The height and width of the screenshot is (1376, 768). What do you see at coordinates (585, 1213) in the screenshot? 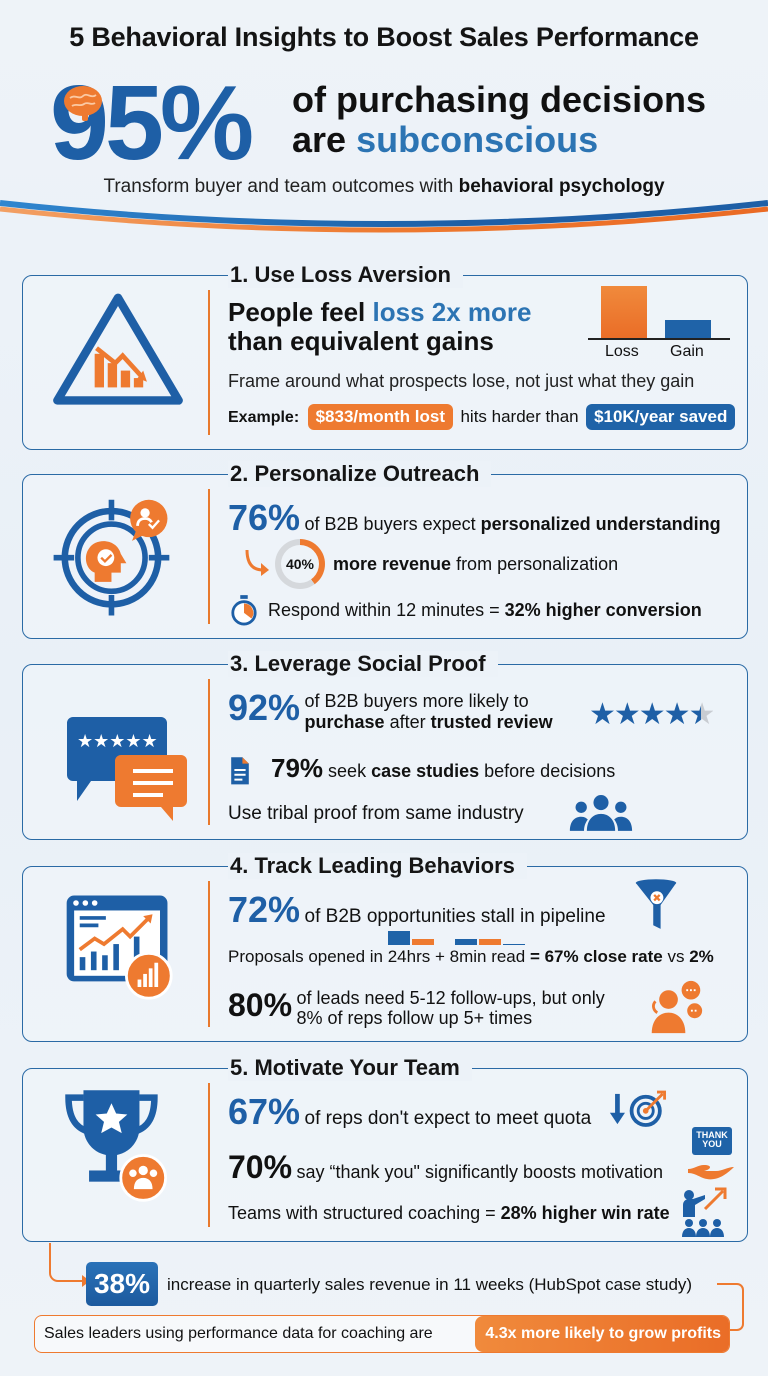
I see `stat-bold: 28% higher win rate` at bounding box center [585, 1213].